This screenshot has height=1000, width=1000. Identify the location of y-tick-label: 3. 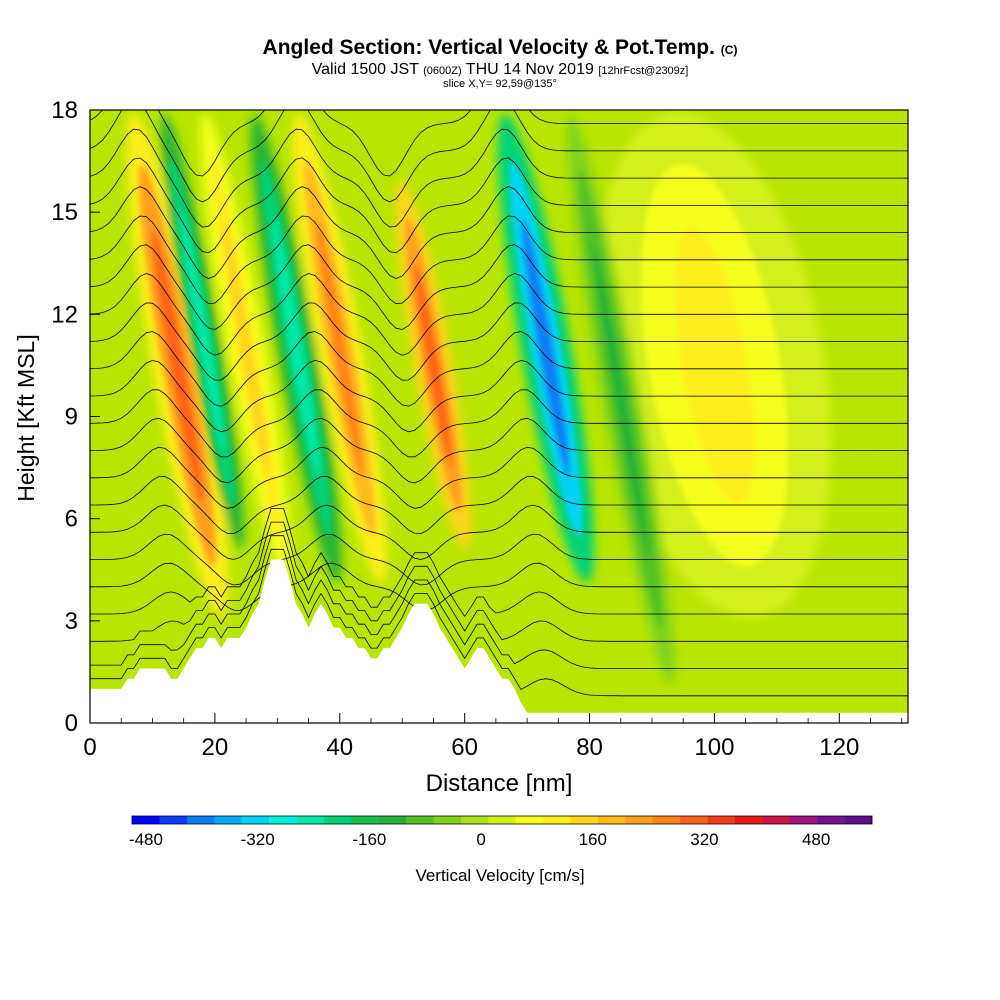
(71, 621).